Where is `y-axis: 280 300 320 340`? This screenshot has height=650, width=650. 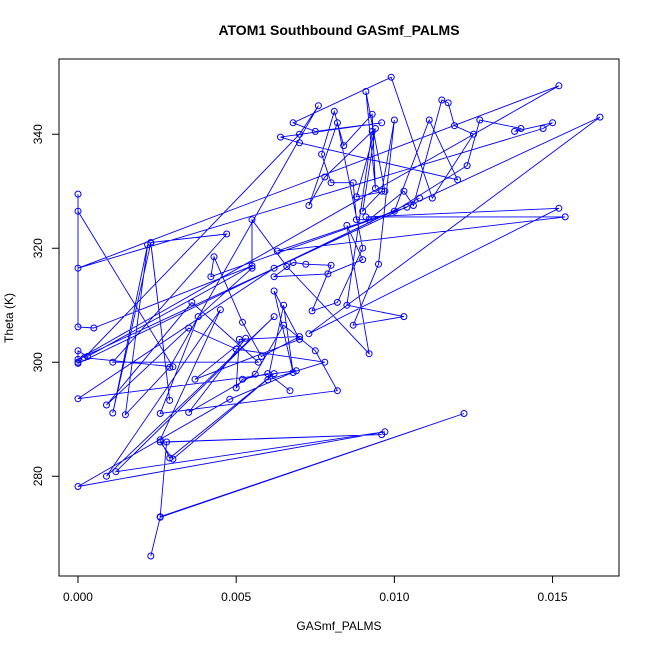
y-axis: 280 300 320 340 is located at coordinates (45, 305).